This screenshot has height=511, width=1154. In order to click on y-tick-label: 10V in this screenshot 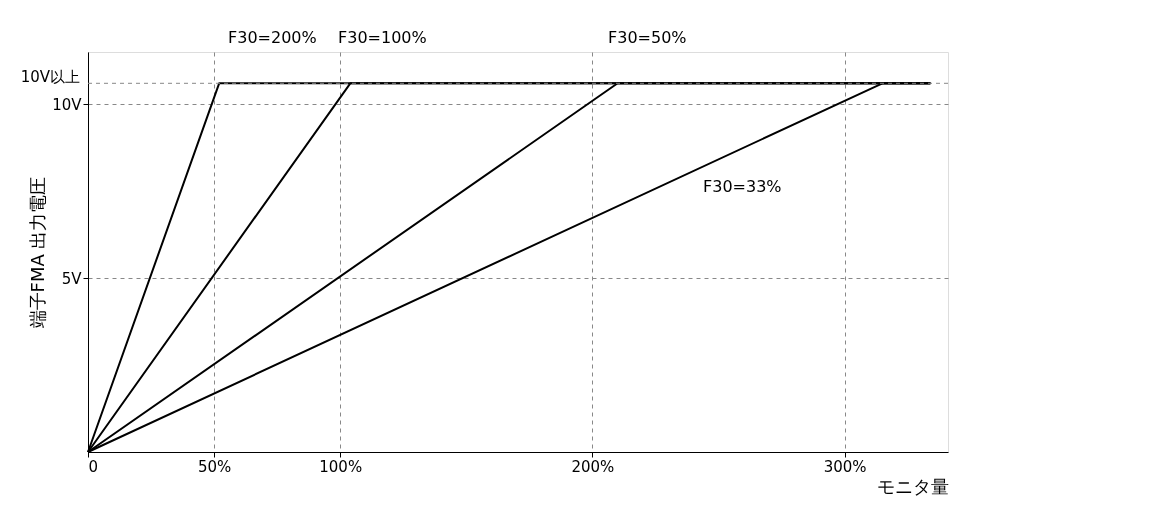, I will do `click(67, 104)`.